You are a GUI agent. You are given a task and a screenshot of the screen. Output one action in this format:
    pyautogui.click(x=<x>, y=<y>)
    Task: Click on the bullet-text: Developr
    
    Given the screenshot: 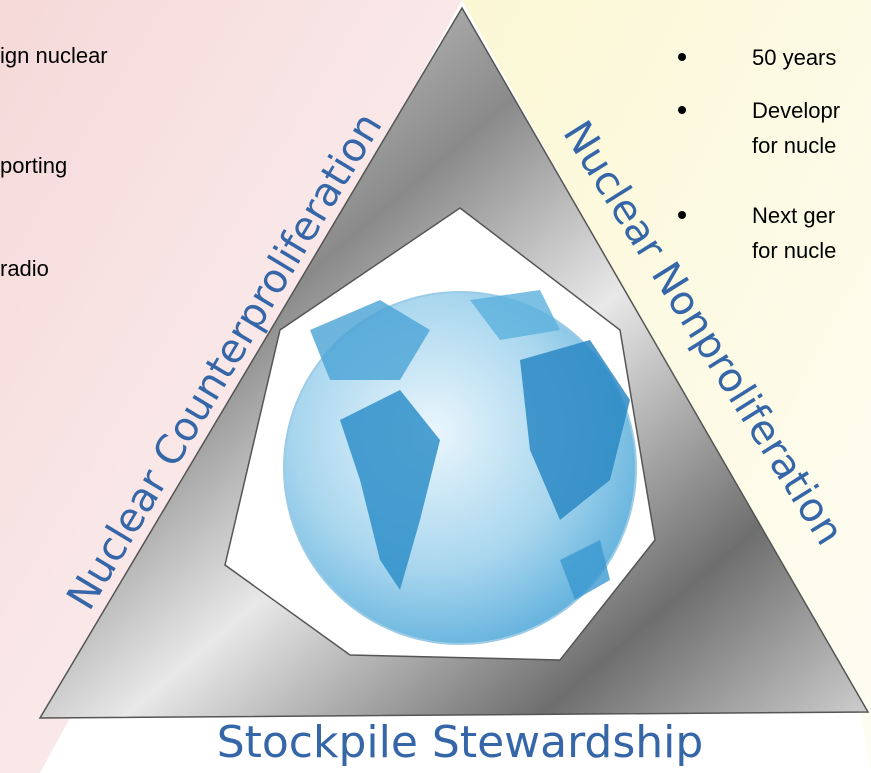 What is the action you would take?
    pyautogui.click(x=796, y=110)
    